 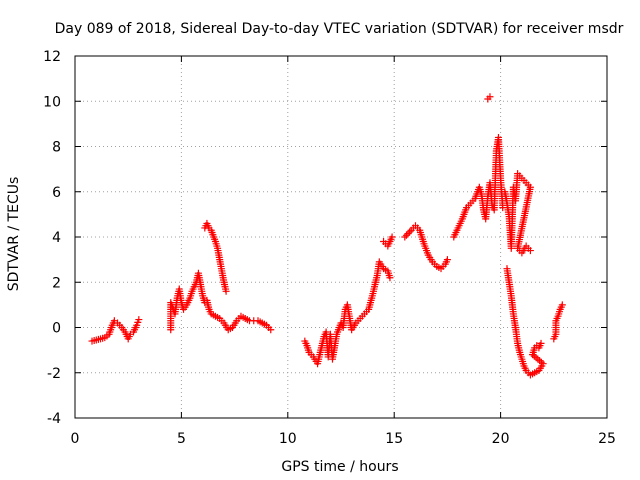 I want to click on x-axis-label: GPS time / hours, so click(x=339, y=467).